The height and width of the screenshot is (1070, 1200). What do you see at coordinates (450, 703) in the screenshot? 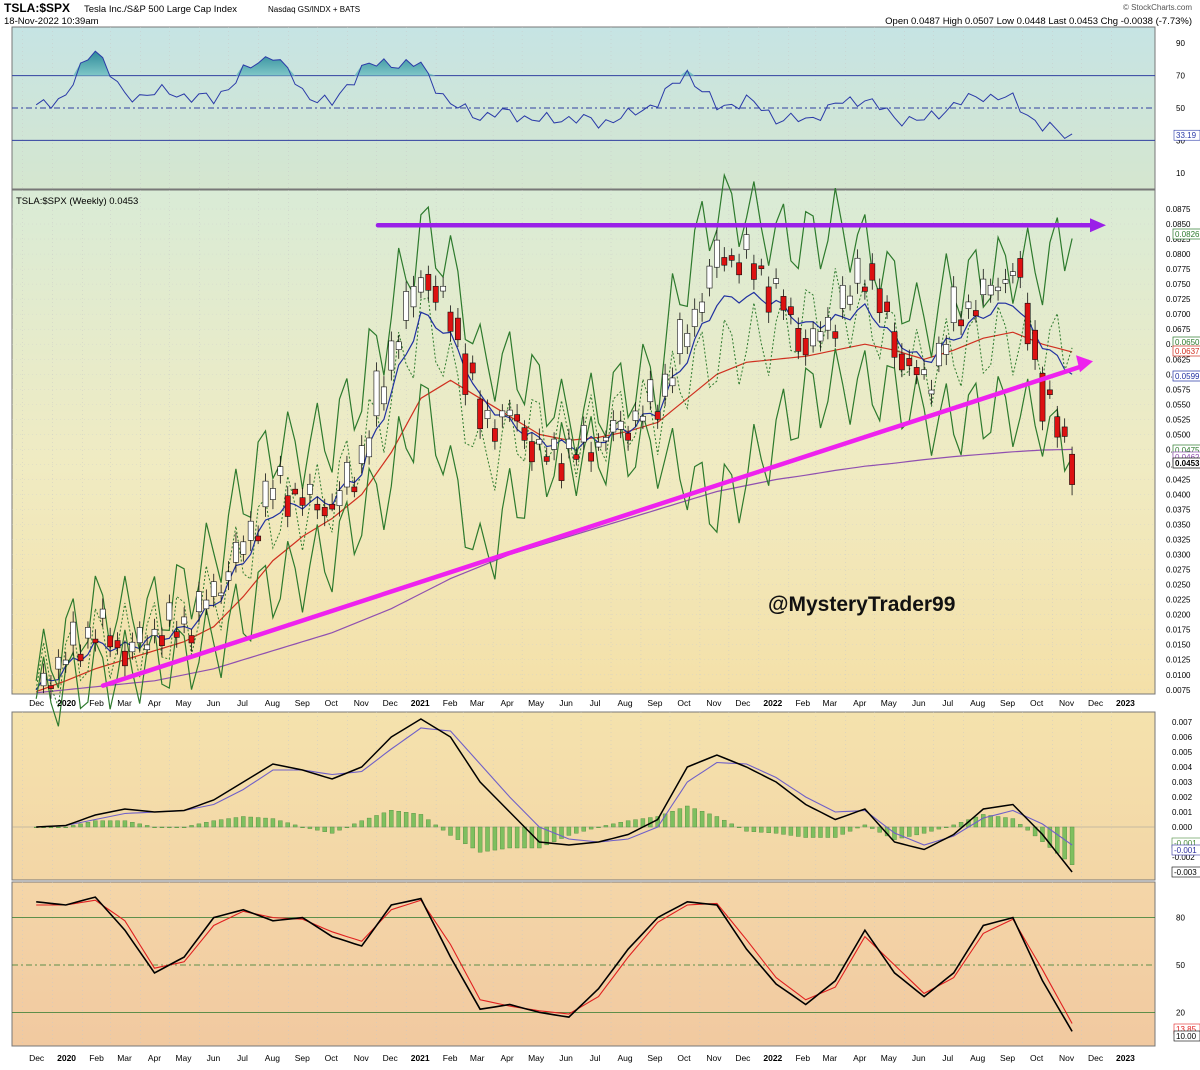
I see `x-tick-label: Feb` at bounding box center [450, 703].